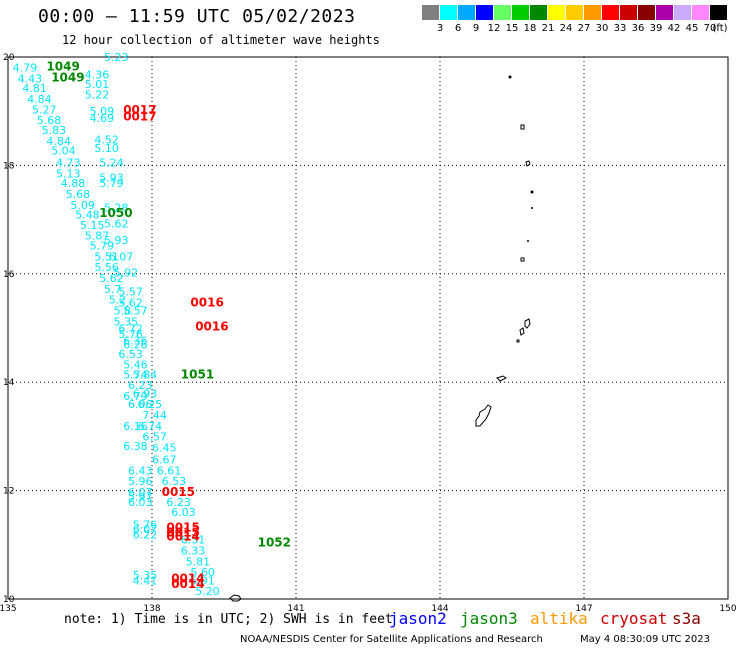 Image resolution: width=740 pixels, height=650 pixels. What do you see at coordinates (710, 28) in the screenshot?
I see `legend-label: 70` at bounding box center [710, 28].